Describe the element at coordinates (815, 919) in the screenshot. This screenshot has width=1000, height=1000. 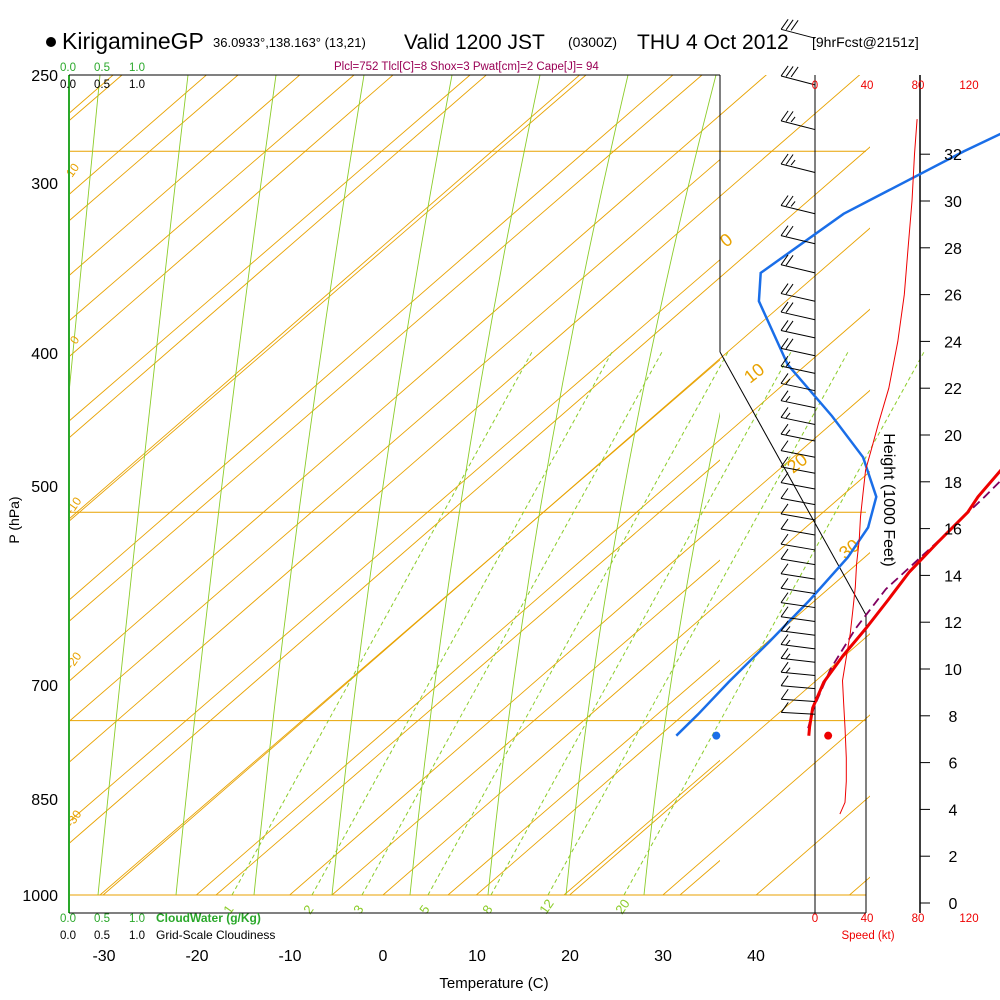
I see `speed-bottom-tick-0: 0` at that location.